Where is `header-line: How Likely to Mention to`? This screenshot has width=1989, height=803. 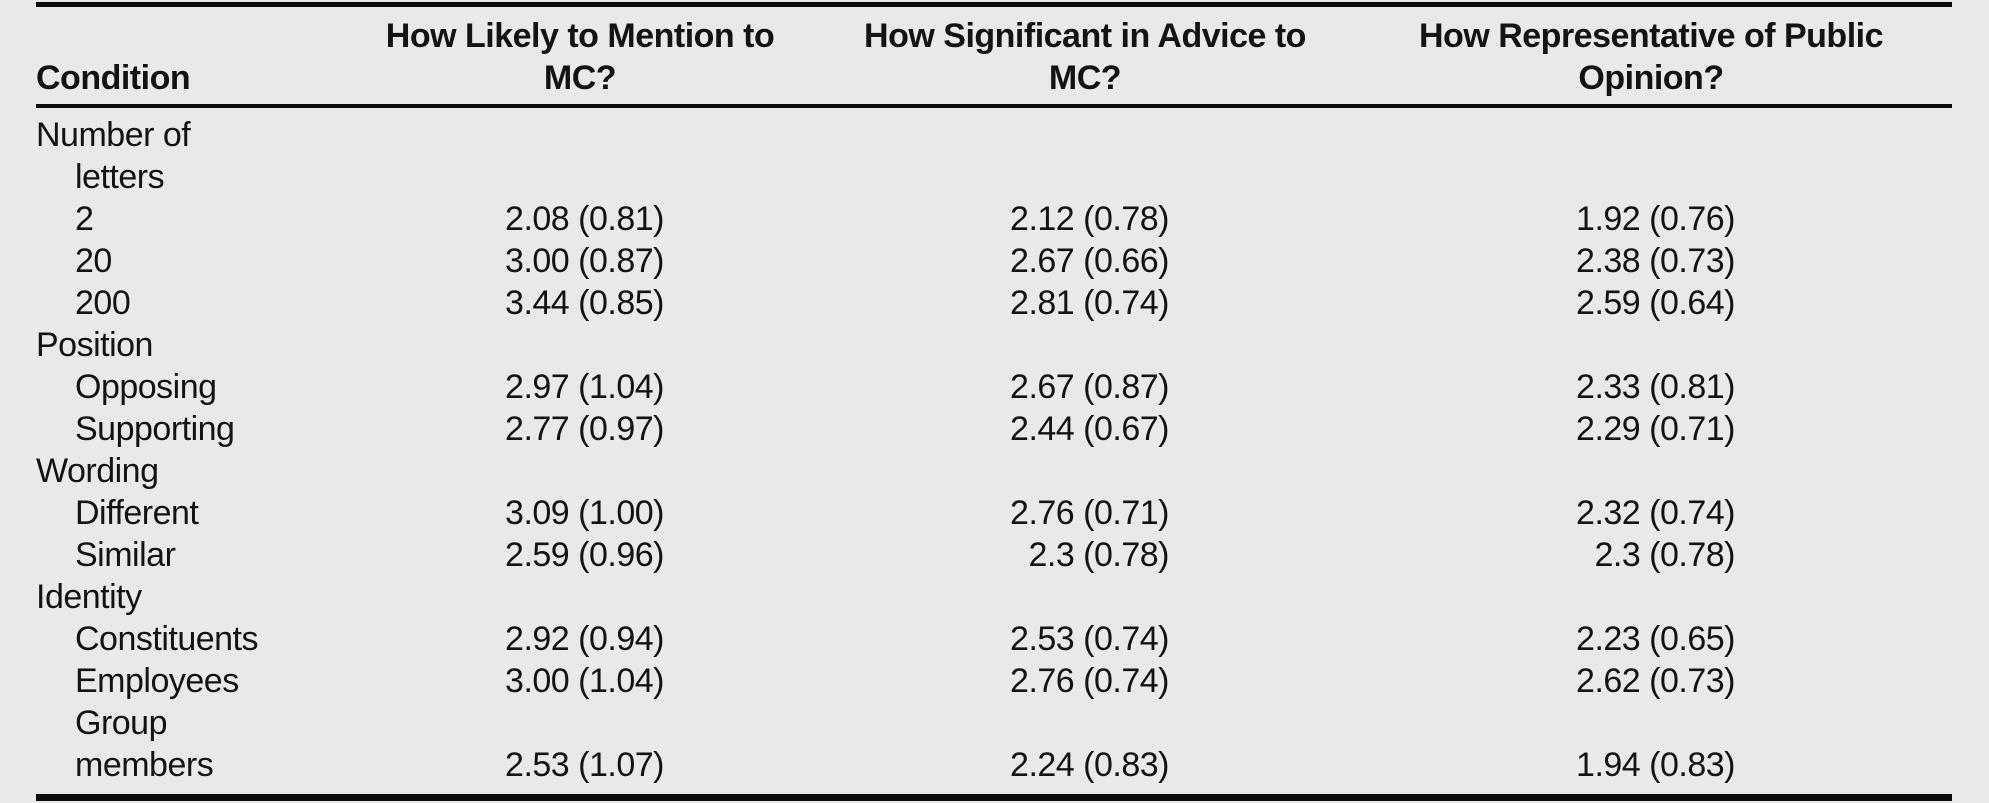
header-line: How Likely to Mention to is located at coordinates (580, 36).